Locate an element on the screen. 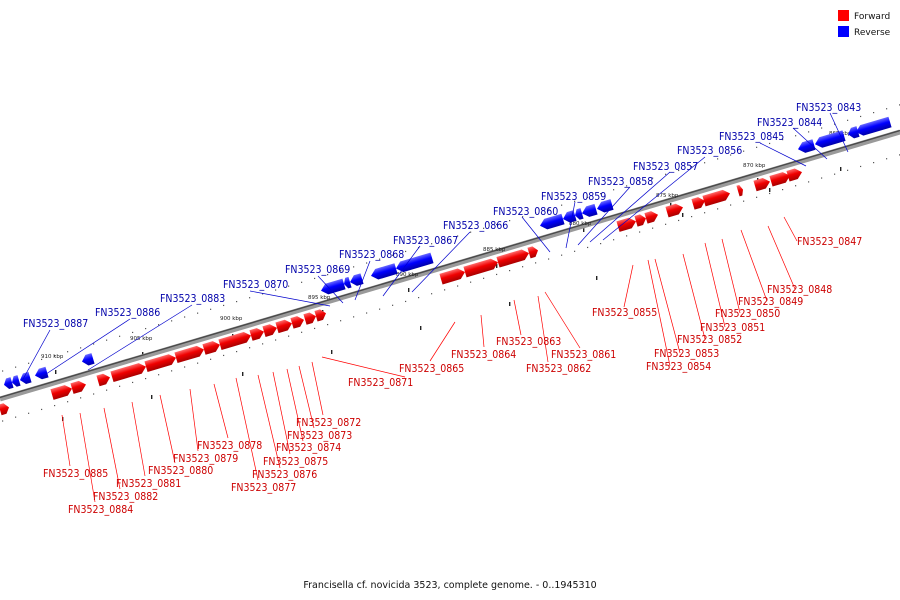 This screenshot has width=900, height=600. gene-label-0884: FN3523_0884 is located at coordinates (100, 510).